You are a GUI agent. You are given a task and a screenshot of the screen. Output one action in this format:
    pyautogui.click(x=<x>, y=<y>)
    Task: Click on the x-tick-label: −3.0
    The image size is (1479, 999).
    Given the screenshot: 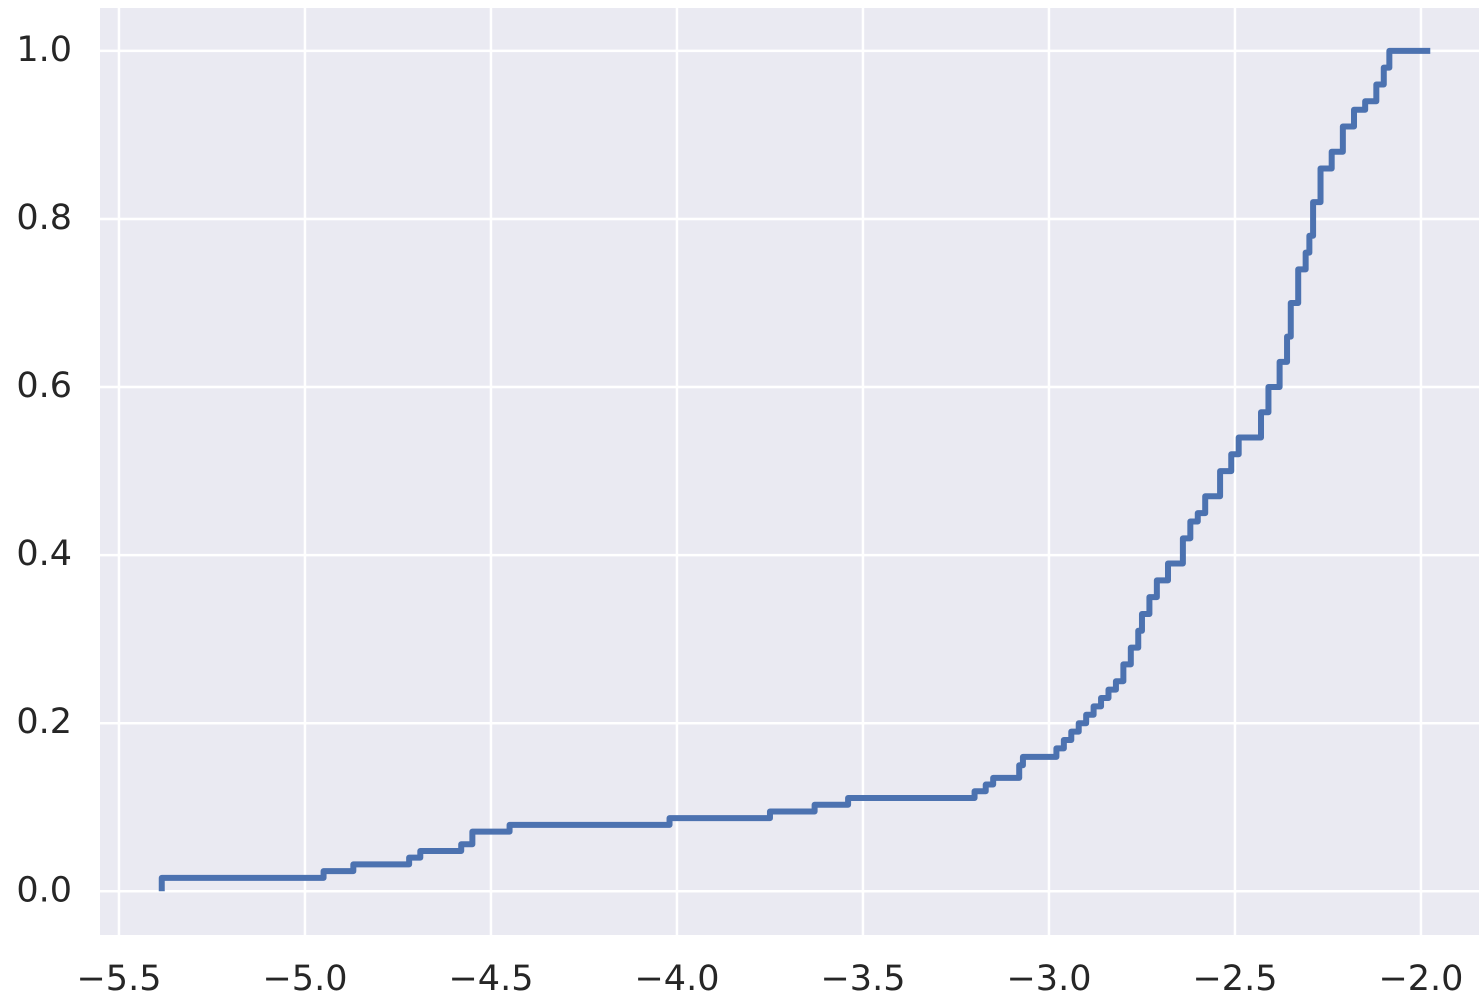 What is the action you would take?
    pyautogui.click(x=1048, y=979)
    